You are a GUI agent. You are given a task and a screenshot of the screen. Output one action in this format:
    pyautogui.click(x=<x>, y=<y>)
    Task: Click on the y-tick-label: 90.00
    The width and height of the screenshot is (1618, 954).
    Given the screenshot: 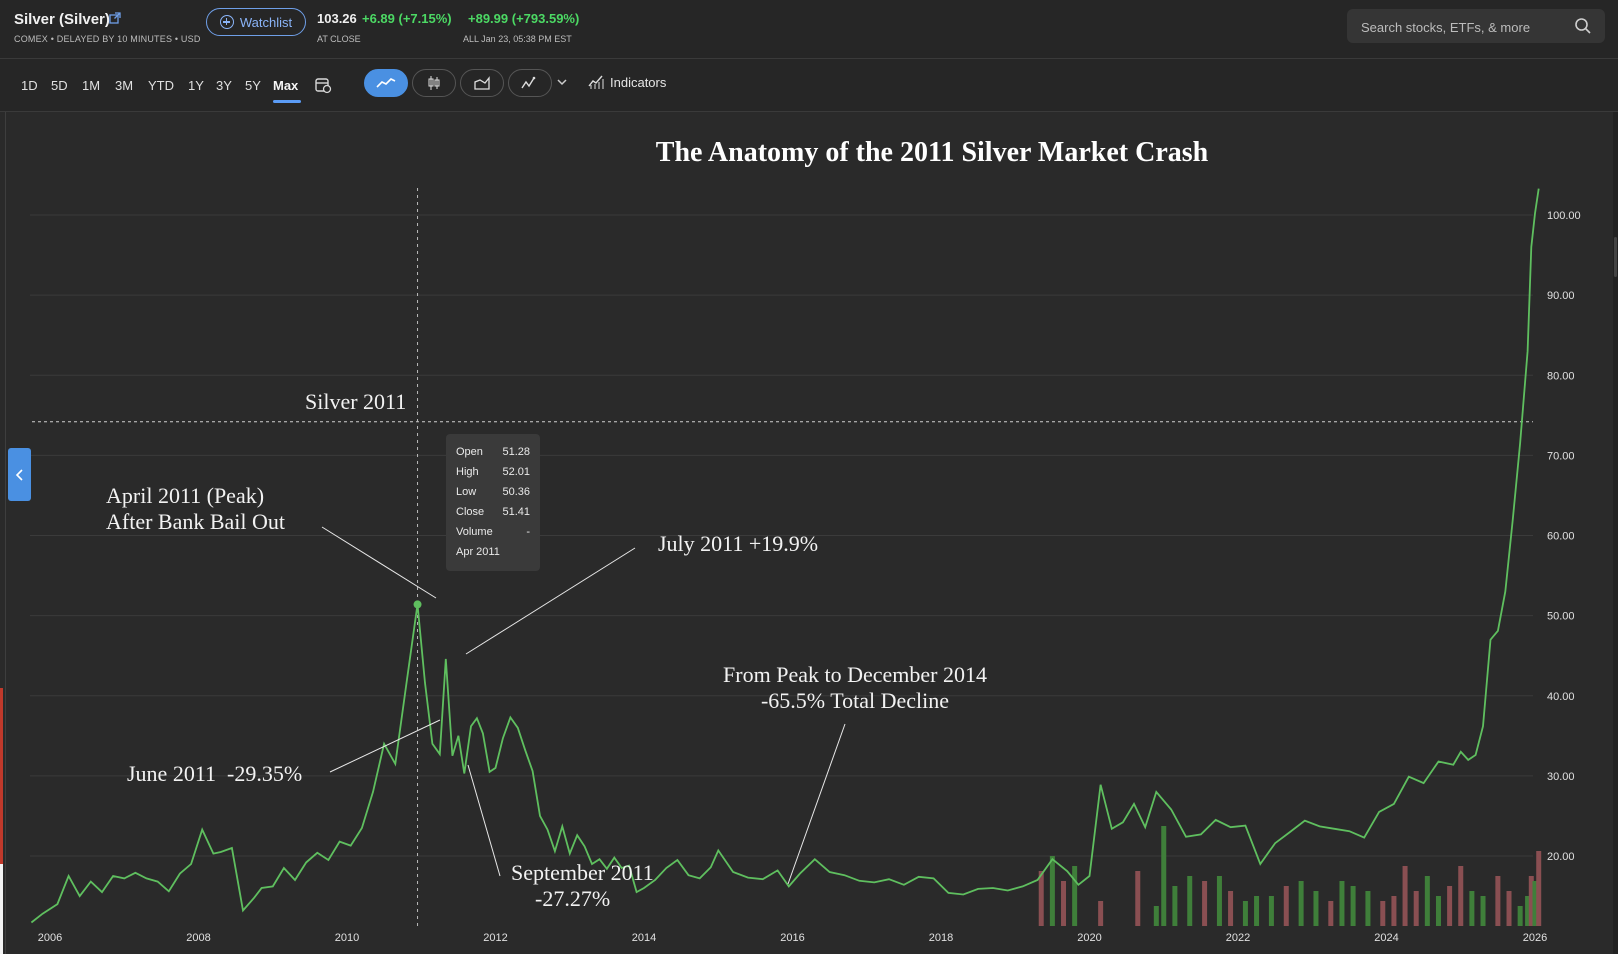 What is the action you would take?
    pyautogui.click(x=1561, y=296)
    